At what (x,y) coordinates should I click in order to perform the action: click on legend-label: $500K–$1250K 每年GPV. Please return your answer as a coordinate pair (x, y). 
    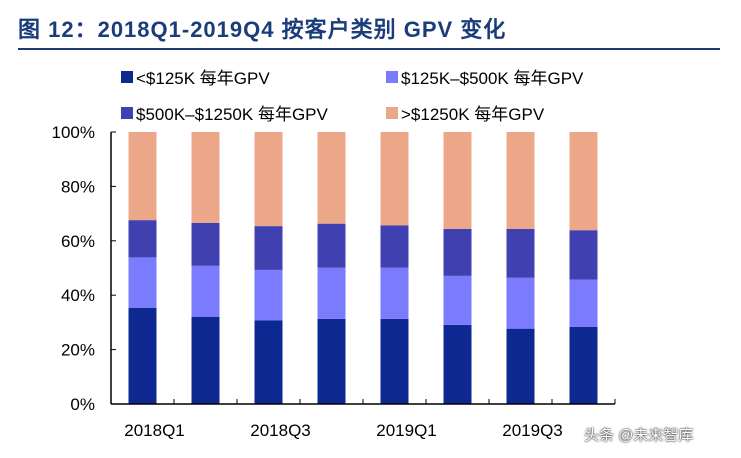
    Looking at the image, I should click on (232, 114).